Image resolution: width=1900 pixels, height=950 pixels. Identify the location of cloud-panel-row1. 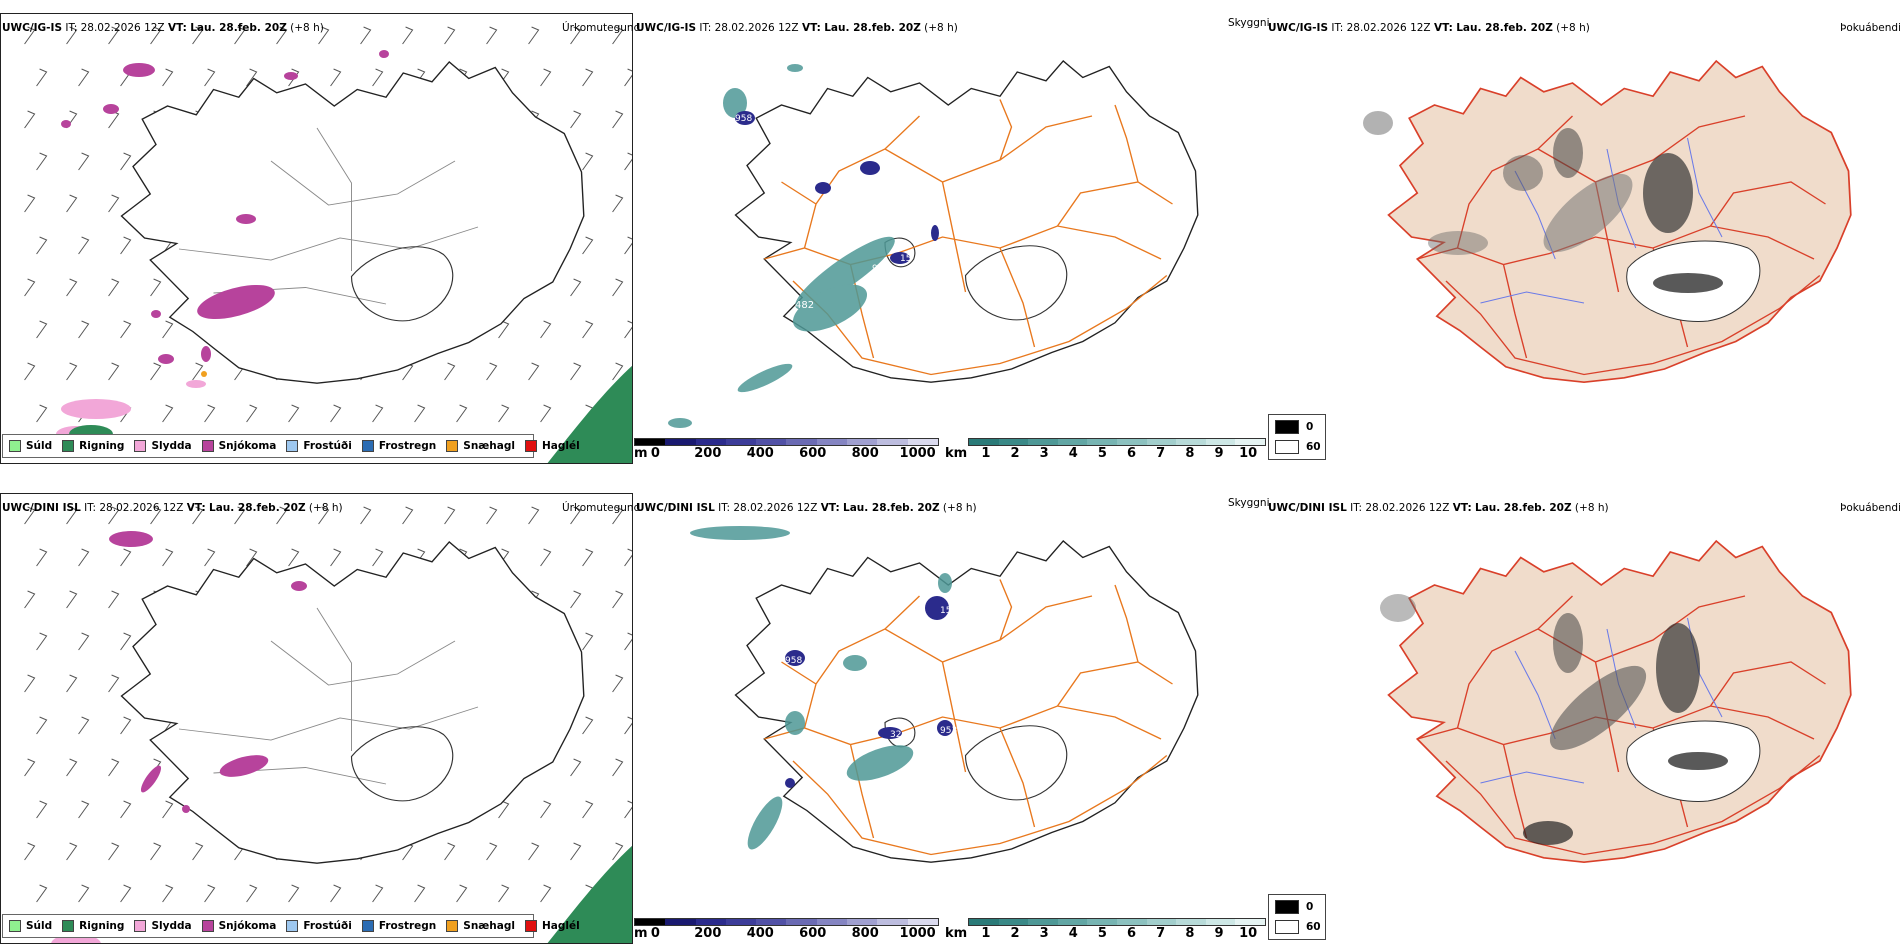
(1584, 213).